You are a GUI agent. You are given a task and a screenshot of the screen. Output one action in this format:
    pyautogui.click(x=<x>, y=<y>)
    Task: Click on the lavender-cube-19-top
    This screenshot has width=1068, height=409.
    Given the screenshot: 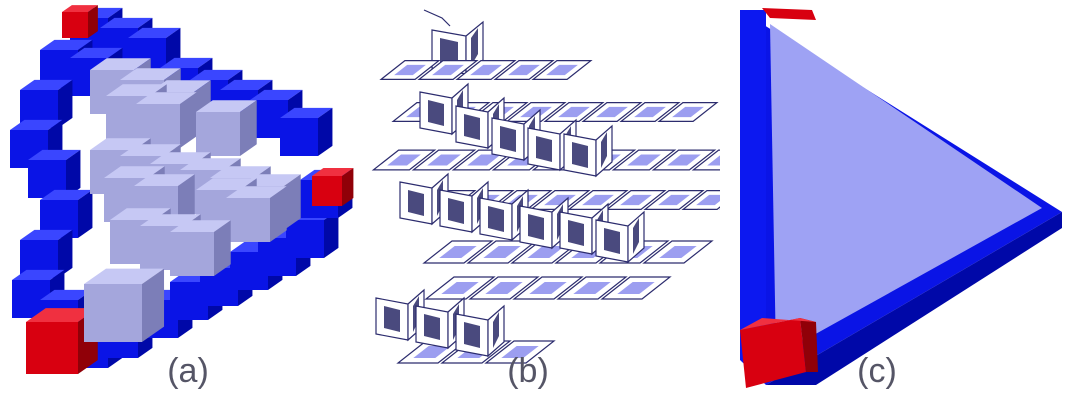 What is the action you would take?
    pyautogui.click(x=124, y=276)
    